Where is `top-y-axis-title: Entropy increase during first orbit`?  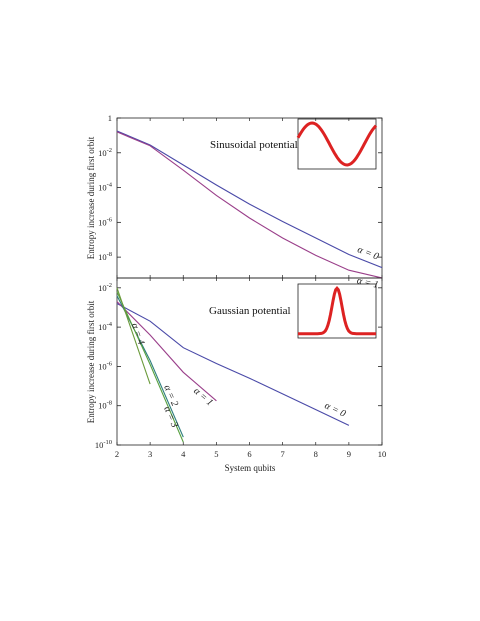
top-y-axis-title: Entropy increase during first orbit is located at coordinates (91, 197).